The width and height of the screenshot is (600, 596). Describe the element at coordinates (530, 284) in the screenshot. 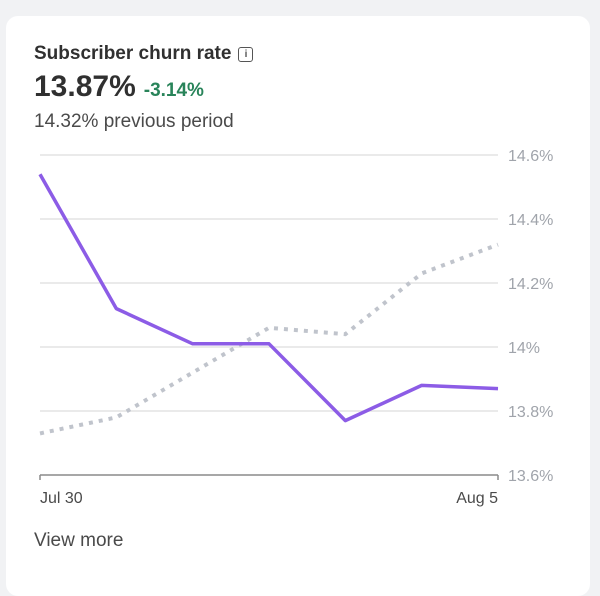

I see `y-tick-label: 14.2%` at that location.